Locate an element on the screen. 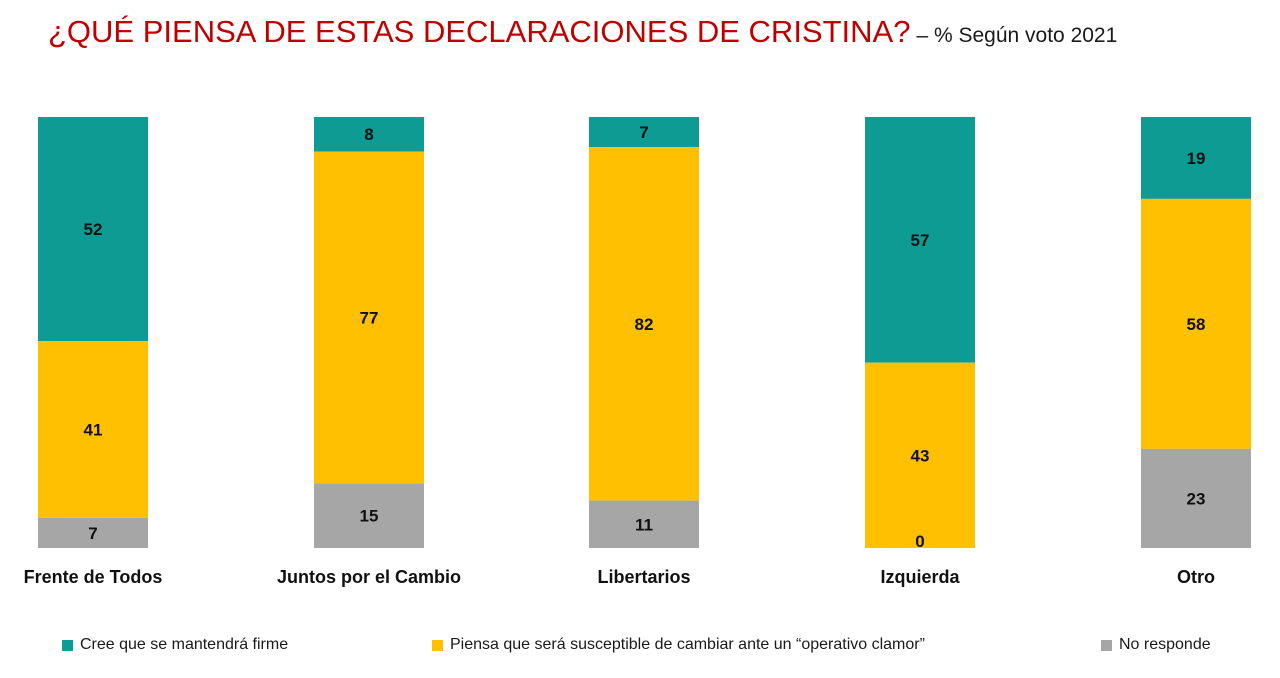  bar-segment-frente-de-todos-cambiar is located at coordinates (93, 429).